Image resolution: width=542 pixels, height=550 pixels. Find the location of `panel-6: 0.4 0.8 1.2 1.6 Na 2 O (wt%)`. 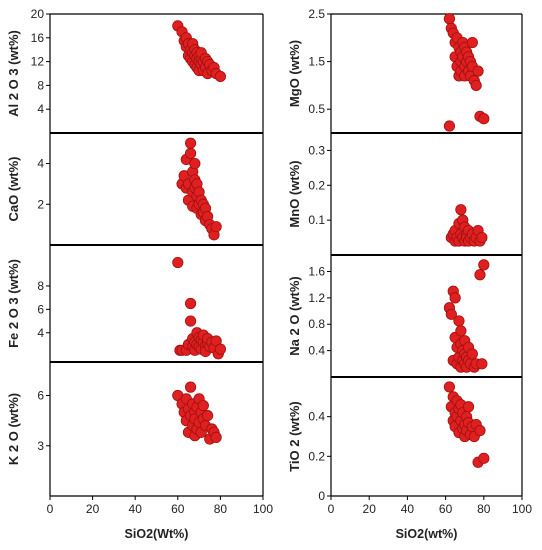

panel-6: 0.4 0.8 1.2 1.6 Na 2 O (wt%) is located at coordinates (405, 316).